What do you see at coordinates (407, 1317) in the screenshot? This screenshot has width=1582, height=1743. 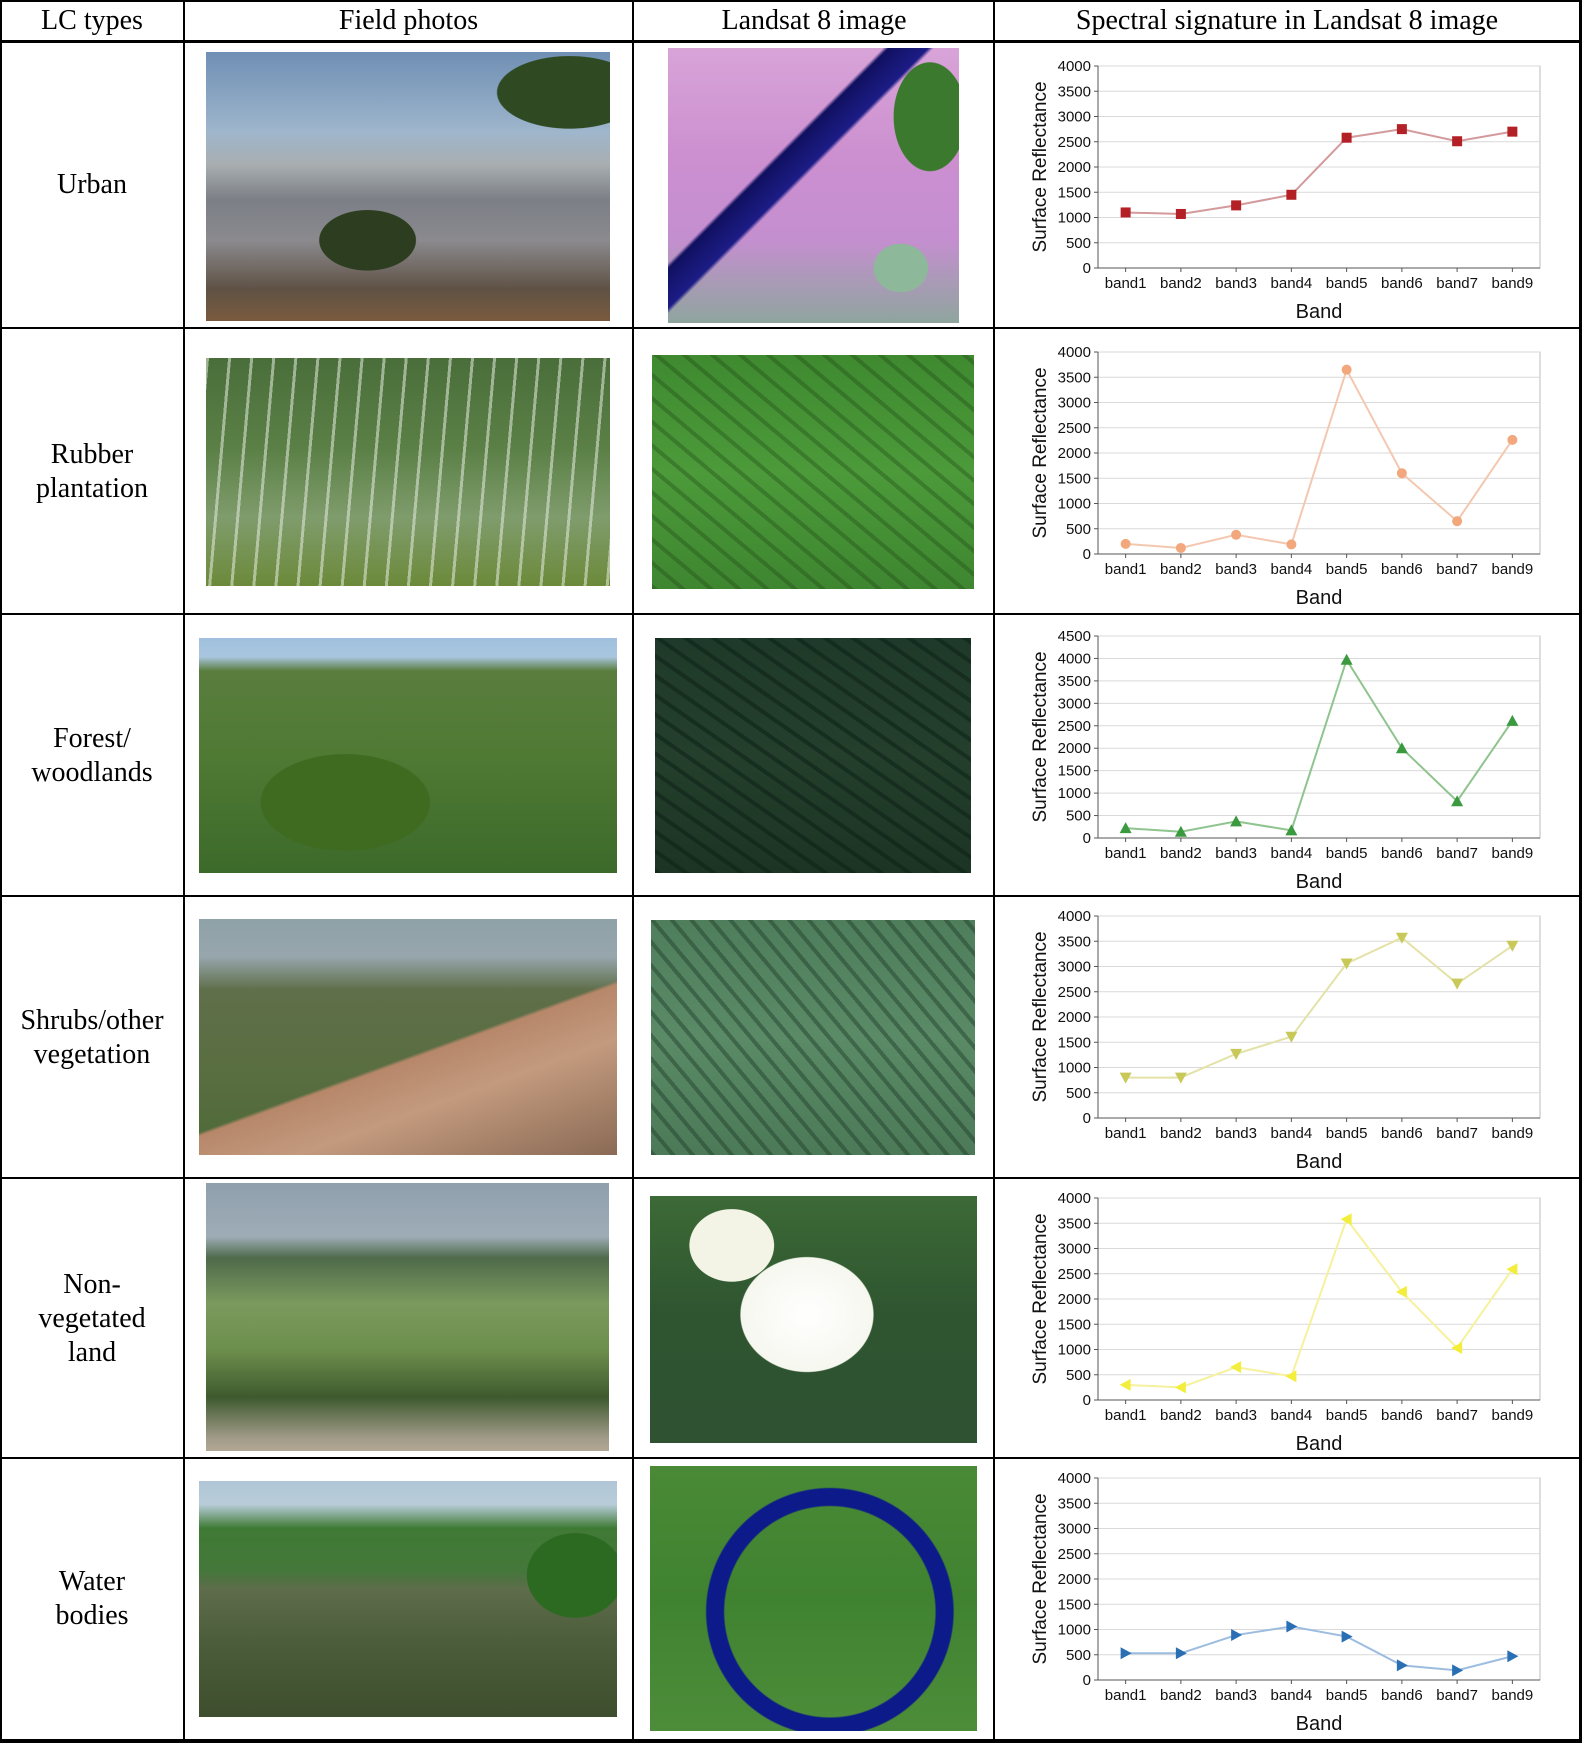 I see `field-photo-nonveg` at bounding box center [407, 1317].